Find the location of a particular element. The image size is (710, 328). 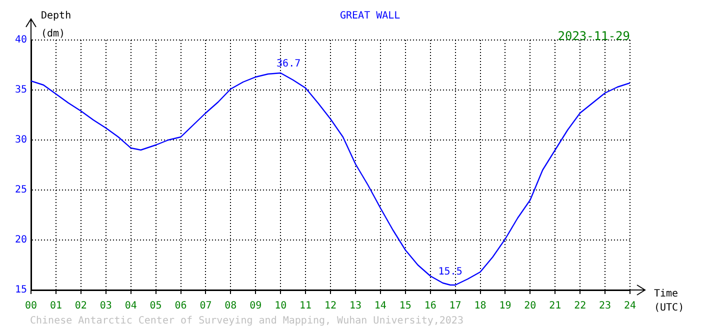

y-tick-label: 25 is located at coordinates (20, 190).